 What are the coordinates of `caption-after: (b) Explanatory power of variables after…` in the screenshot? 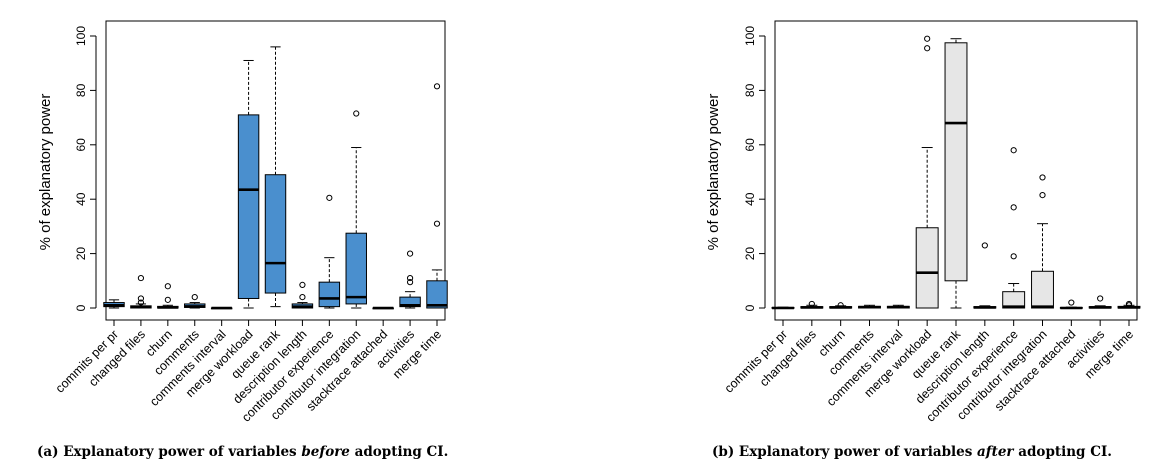 It's located at (912, 452).